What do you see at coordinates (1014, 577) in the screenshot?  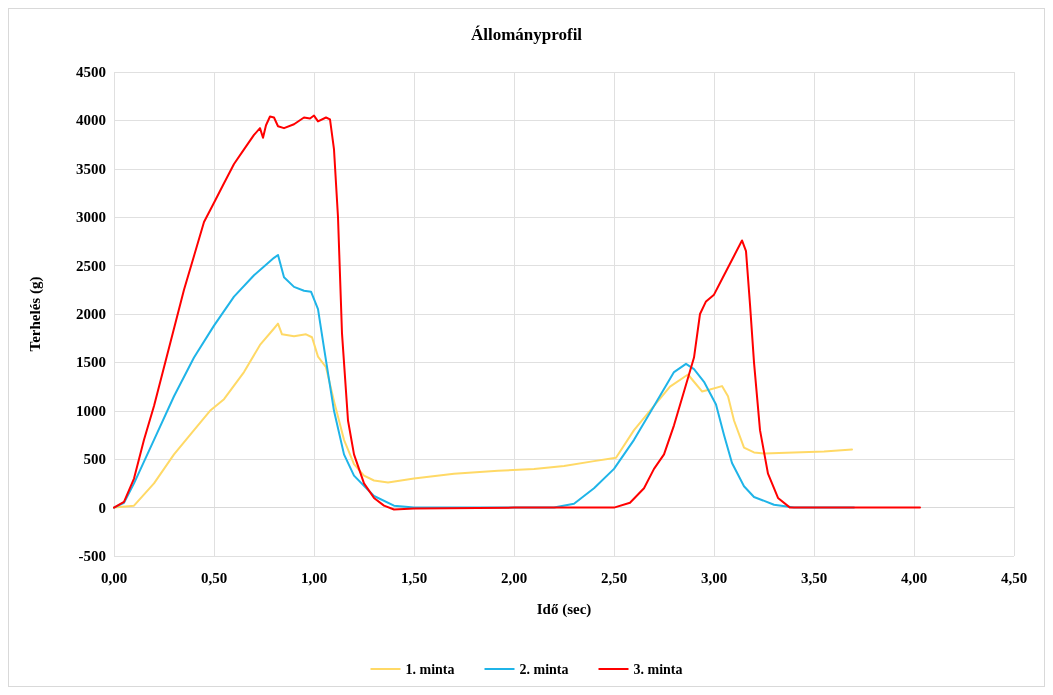 I see `x-tick-label: 4,50` at bounding box center [1014, 577].